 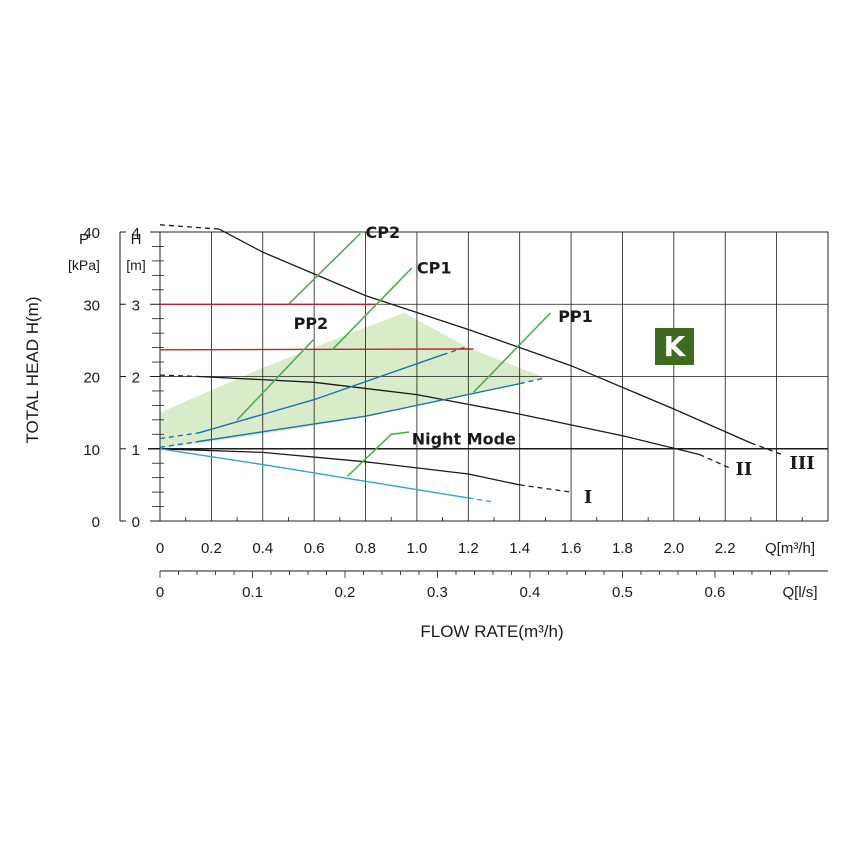 I want to click on kpa-tick-label: 20, so click(x=91, y=378).